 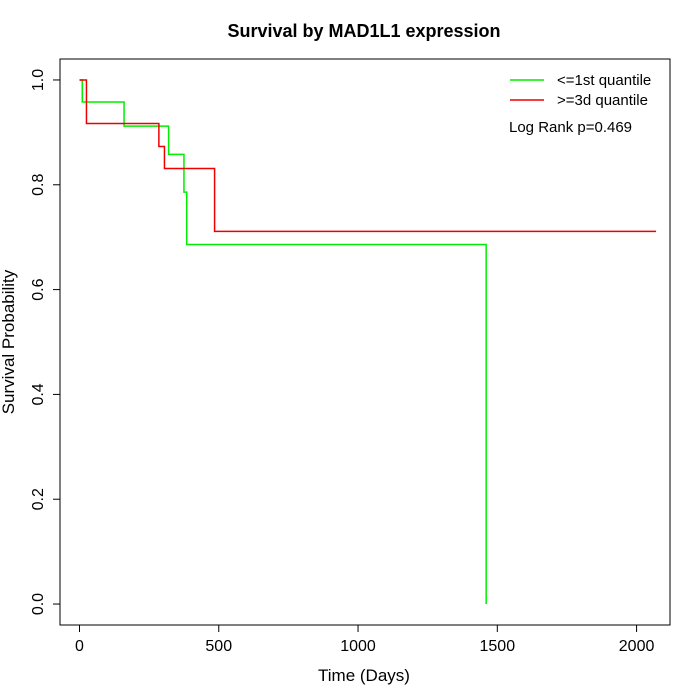 I want to click on y-tick-label: 0.2, so click(x=38, y=499).